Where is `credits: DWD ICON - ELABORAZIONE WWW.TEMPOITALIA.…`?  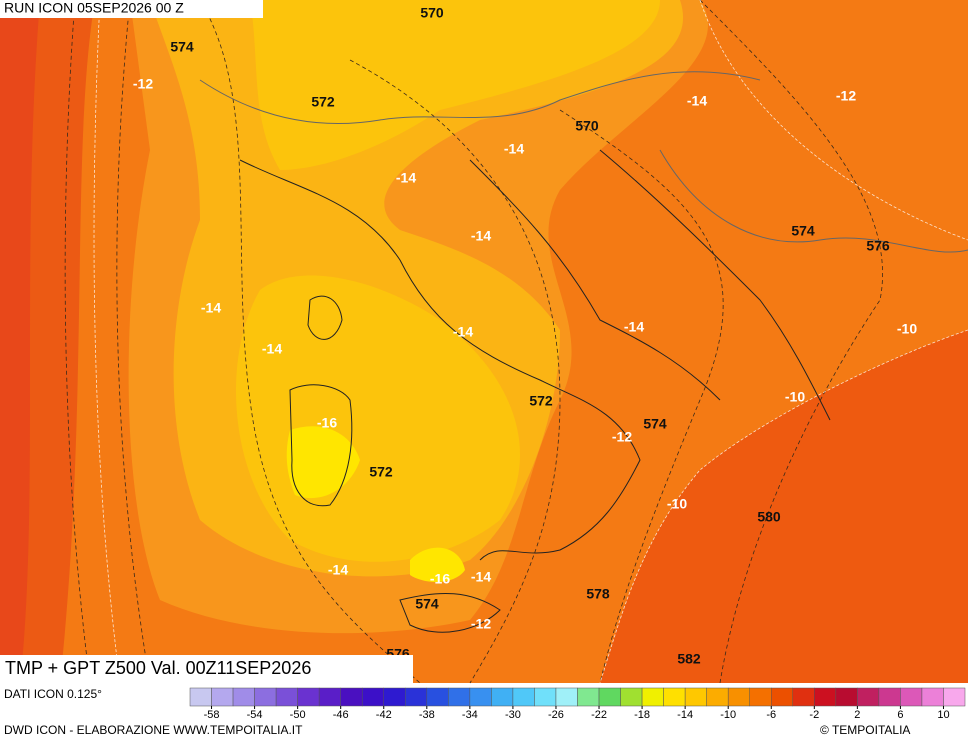 credits: DWD ICON - ELABORAZIONE WWW.TEMPOITALIA.… is located at coordinates (153, 730).